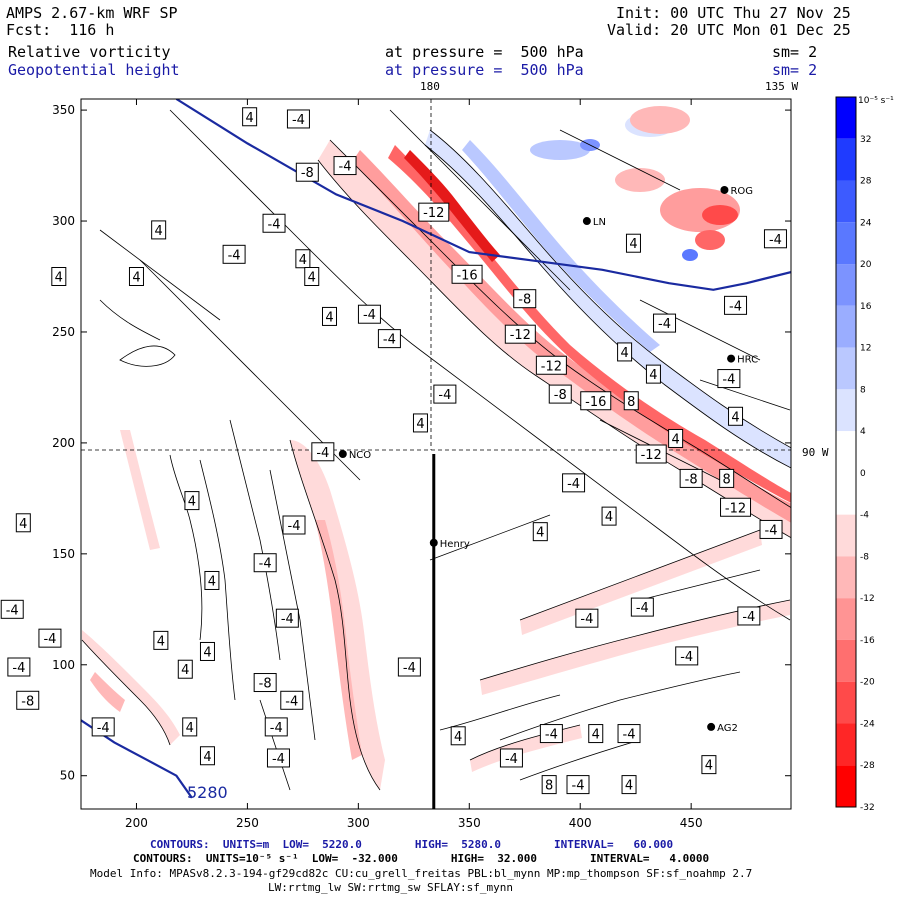 The height and width of the screenshot is (900, 900). What do you see at coordinates (67, 776) in the screenshot?
I see `y-tick-label: 50` at bounding box center [67, 776].